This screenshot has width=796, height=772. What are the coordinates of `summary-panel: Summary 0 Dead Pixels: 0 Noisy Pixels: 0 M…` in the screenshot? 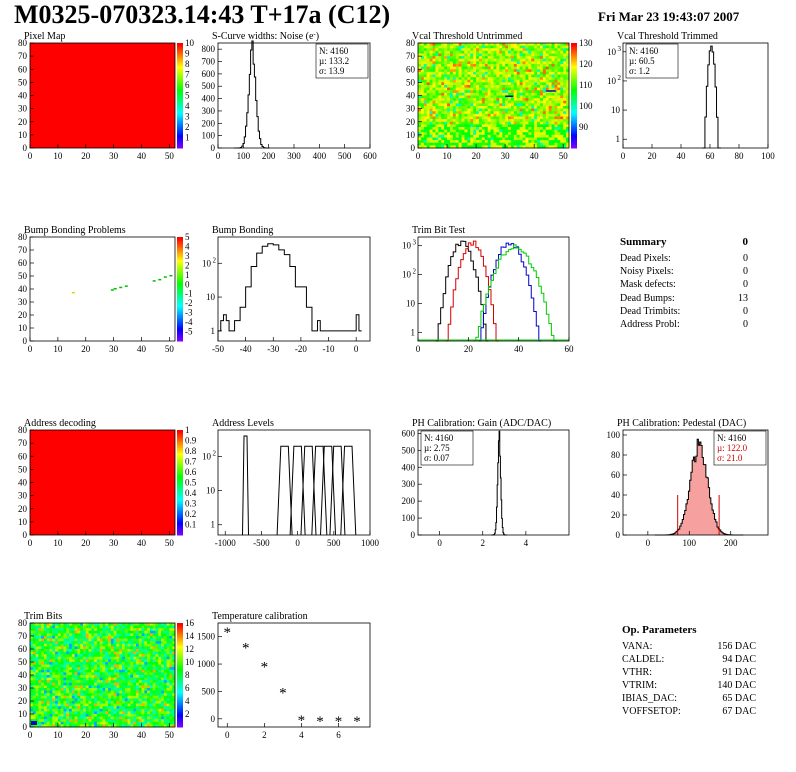 It's located at (684, 283).